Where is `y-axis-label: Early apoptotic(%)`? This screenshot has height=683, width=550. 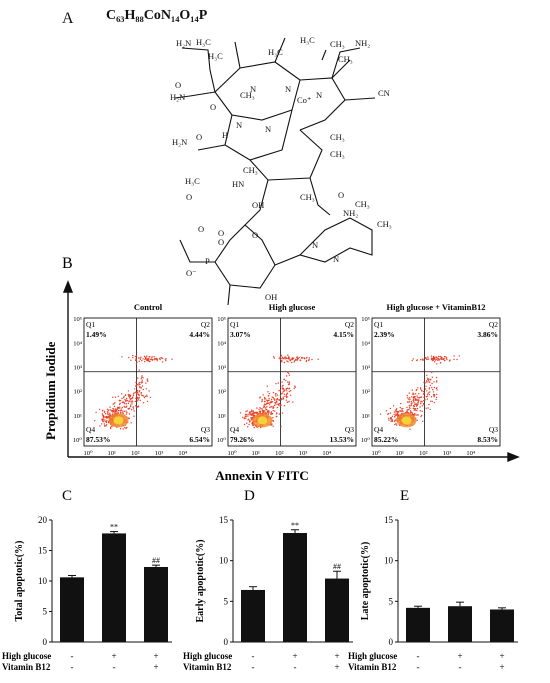 y-axis-label: Early apoptotic(%) is located at coordinates (200, 580).